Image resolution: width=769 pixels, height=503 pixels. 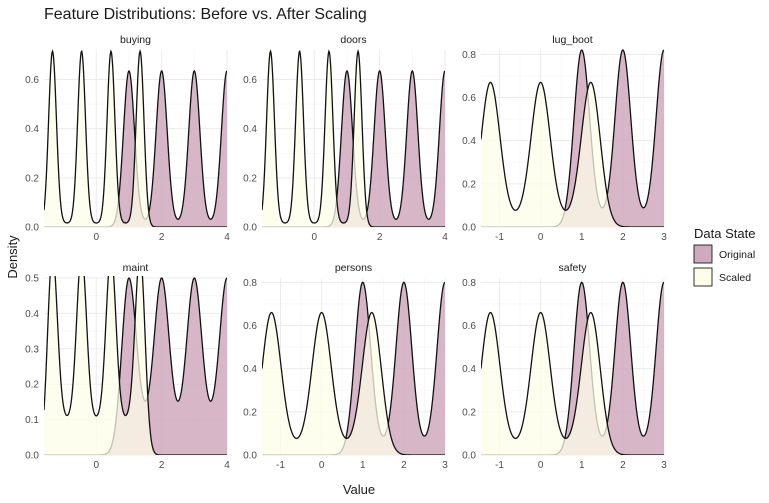 I want to click on legend-label-scaled: Scaled, so click(x=735, y=278).